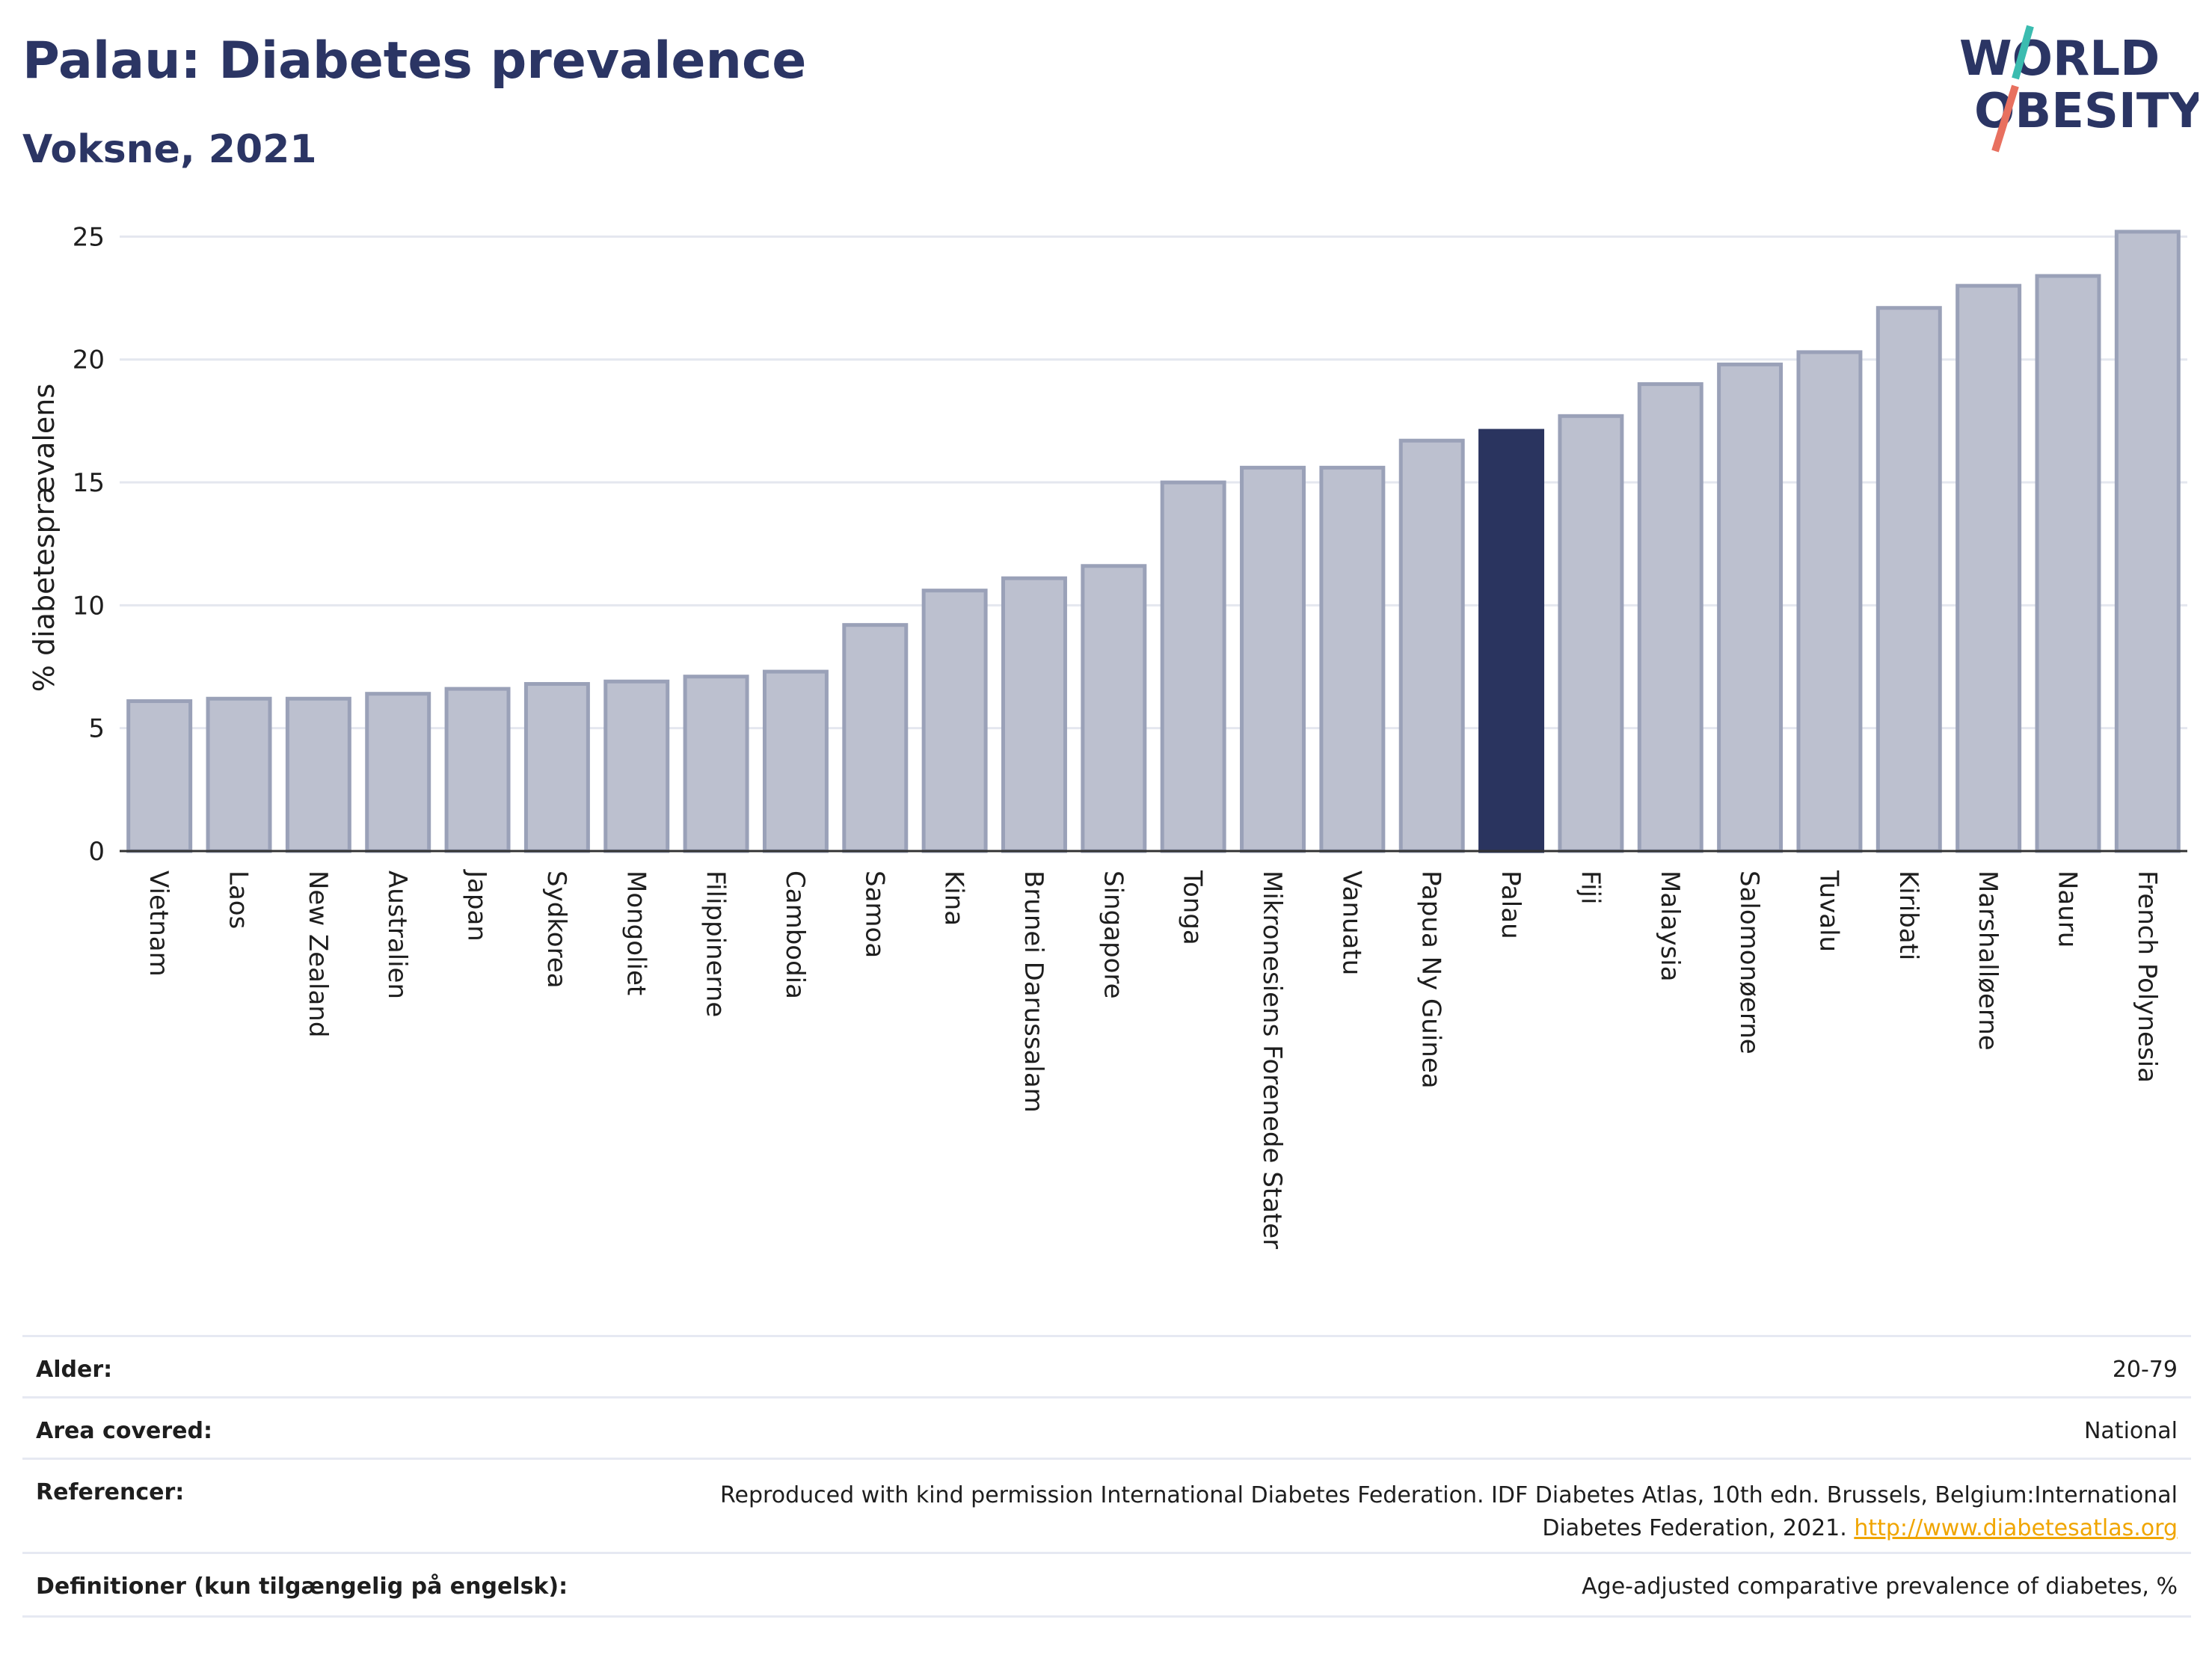 The width and height of the screenshot is (2212, 1655). I want to click on x-tick-label: Laos, so click(239, 900).